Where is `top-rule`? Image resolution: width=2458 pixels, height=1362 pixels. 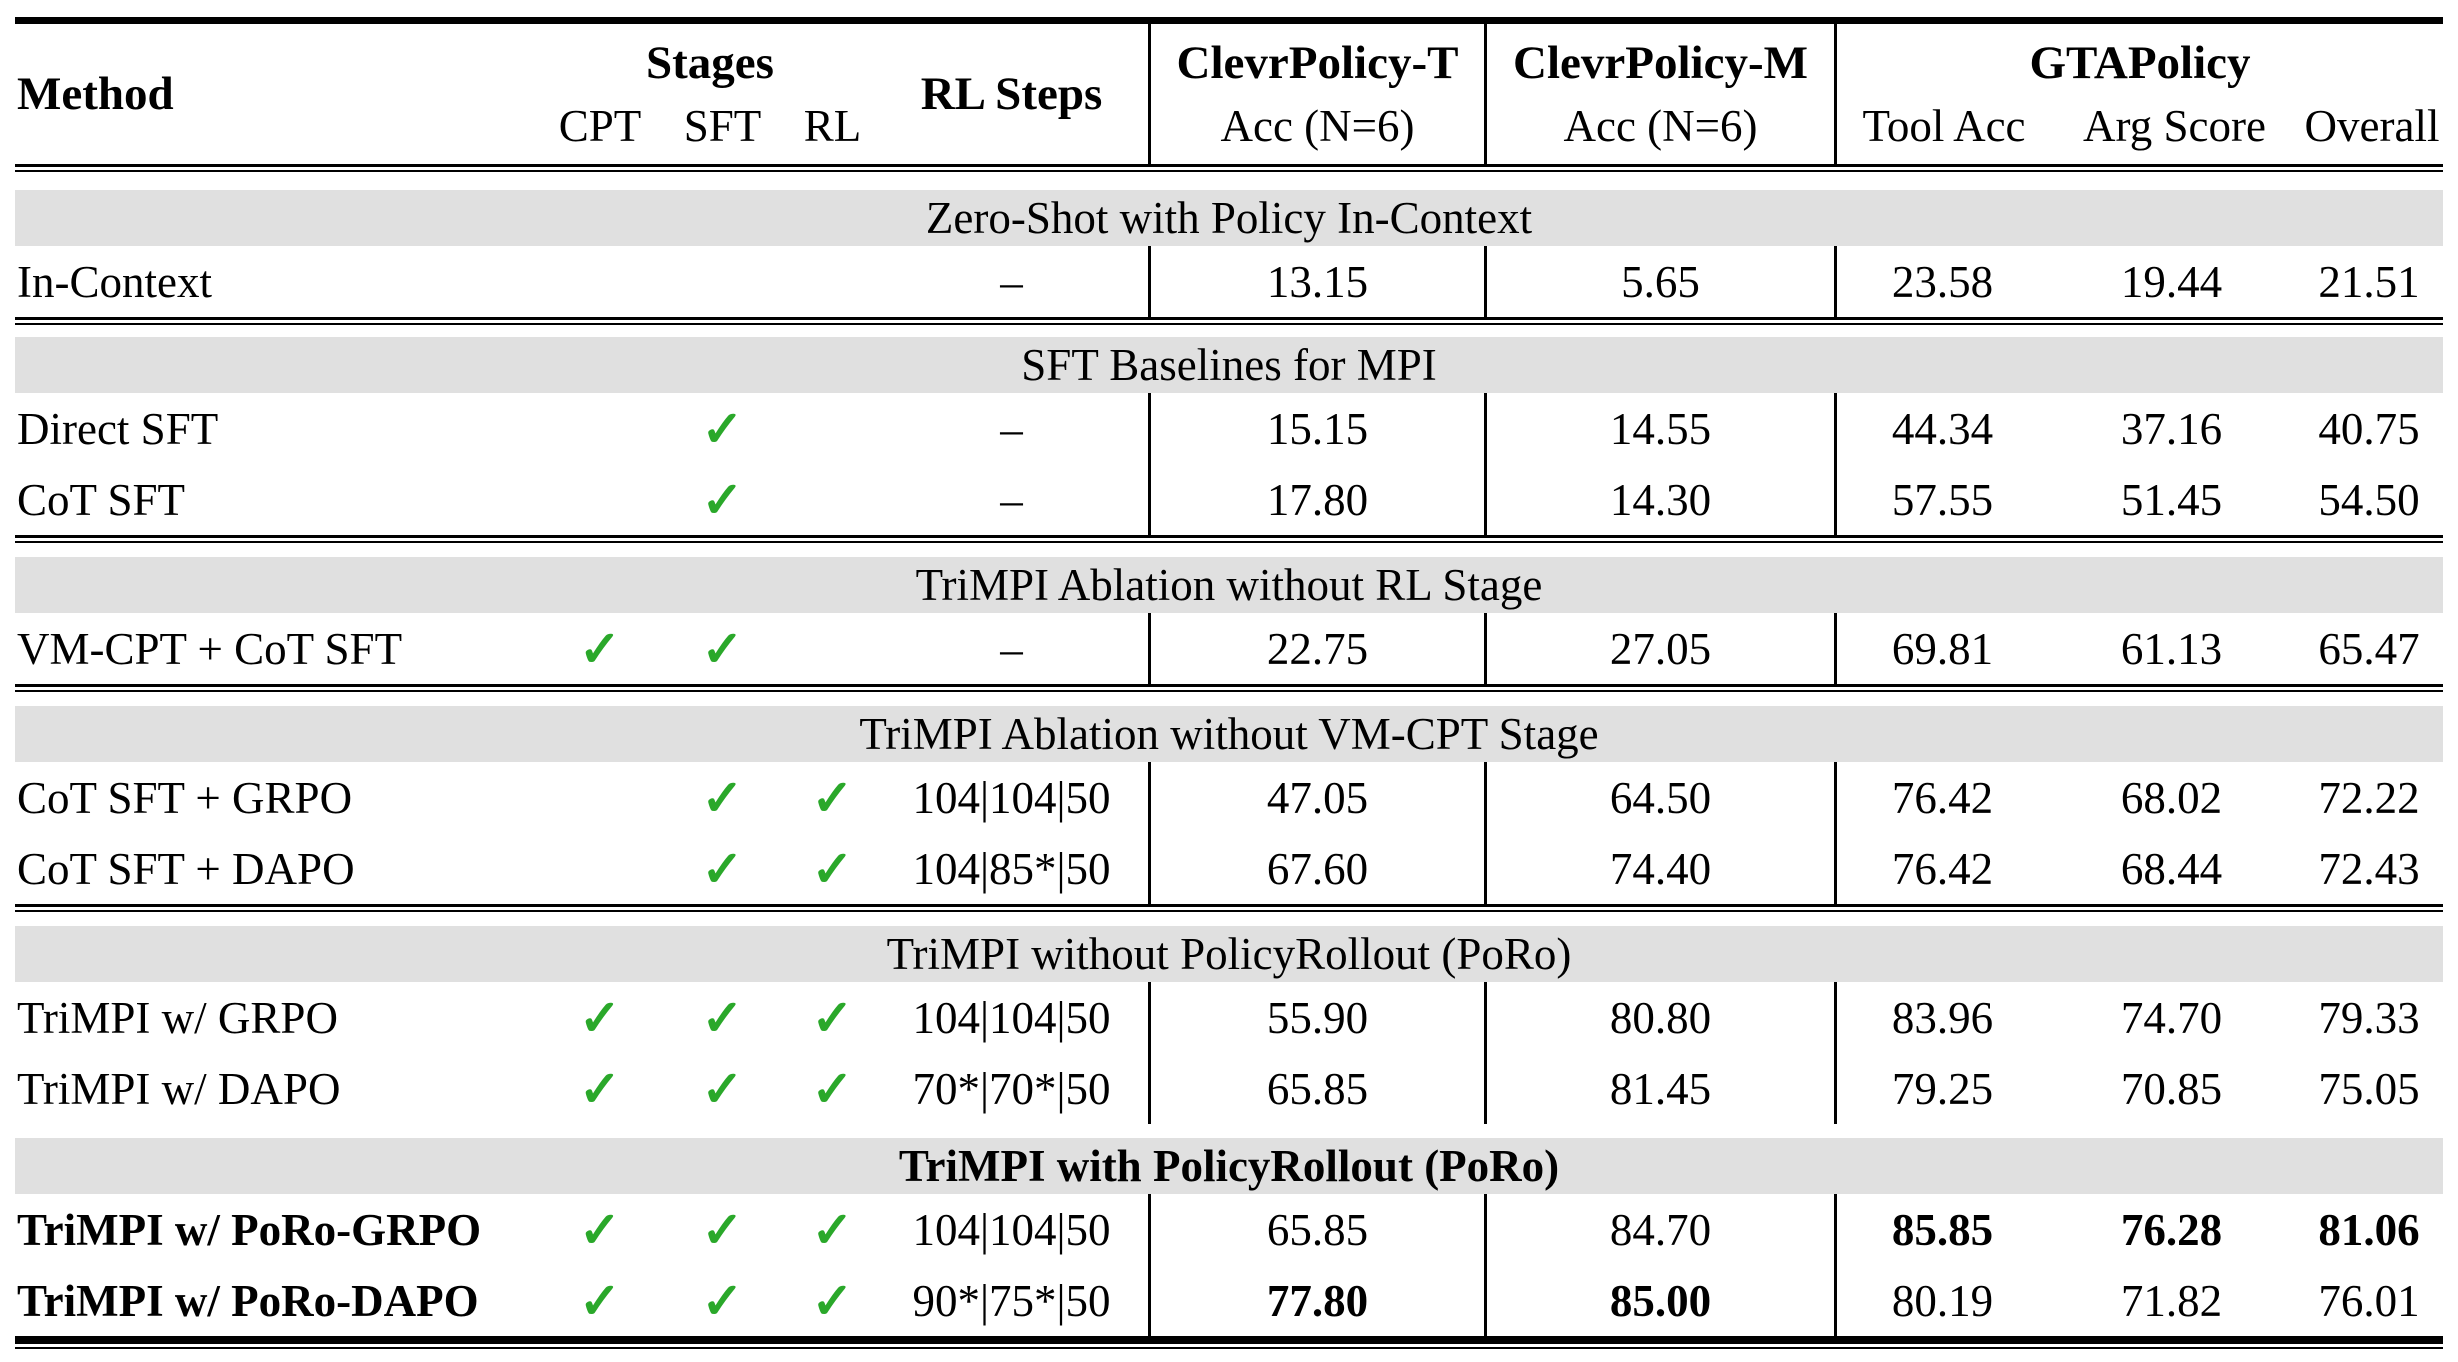 top-rule is located at coordinates (1229, 20).